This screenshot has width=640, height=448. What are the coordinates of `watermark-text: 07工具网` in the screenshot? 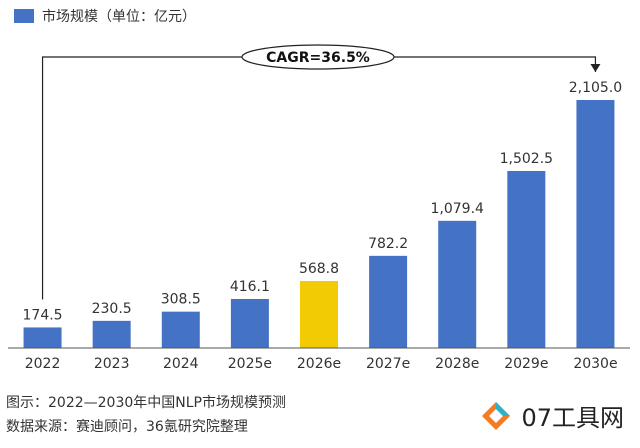 It's located at (572, 418).